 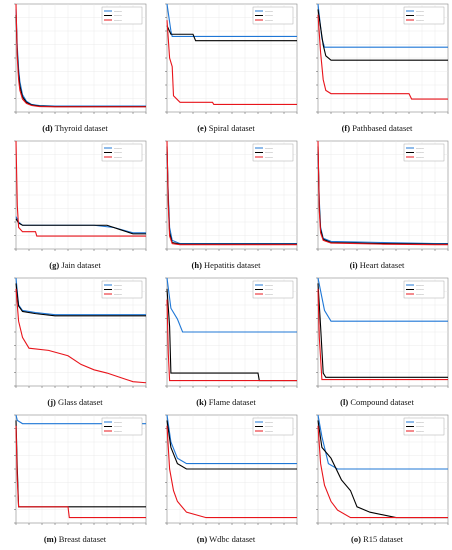 I want to click on panel-caption: (n) Wdbc dataset, so click(x=226, y=539).